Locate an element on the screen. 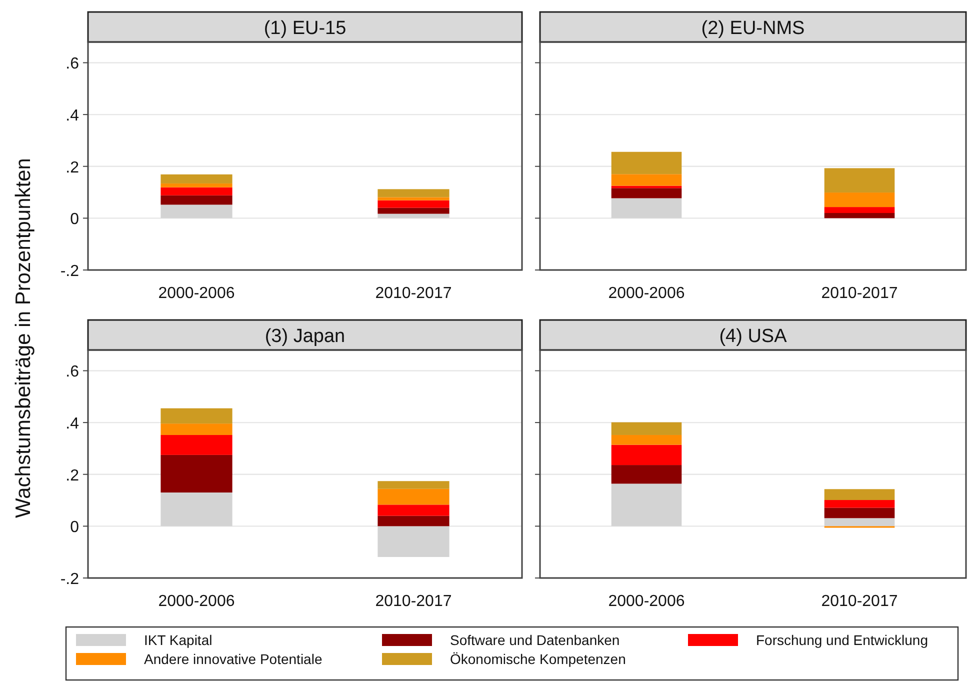 The height and width of the screenshot is (684, 968). chart-title: (3) Japan is located at coordinates (305, 336).